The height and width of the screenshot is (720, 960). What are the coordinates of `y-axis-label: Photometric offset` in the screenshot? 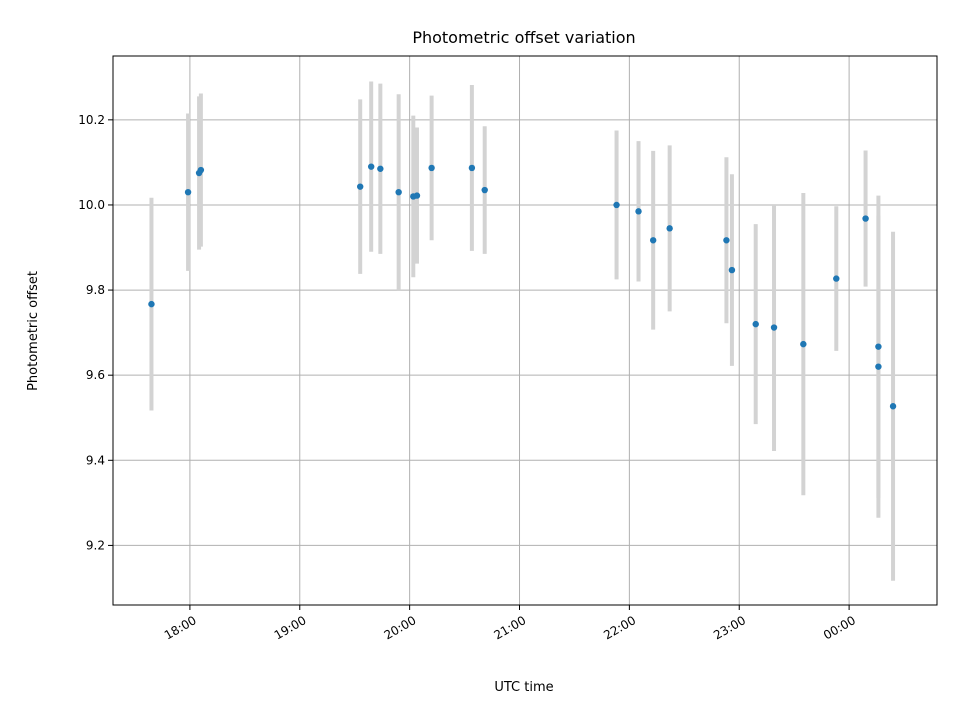 It's located at (33, 331).